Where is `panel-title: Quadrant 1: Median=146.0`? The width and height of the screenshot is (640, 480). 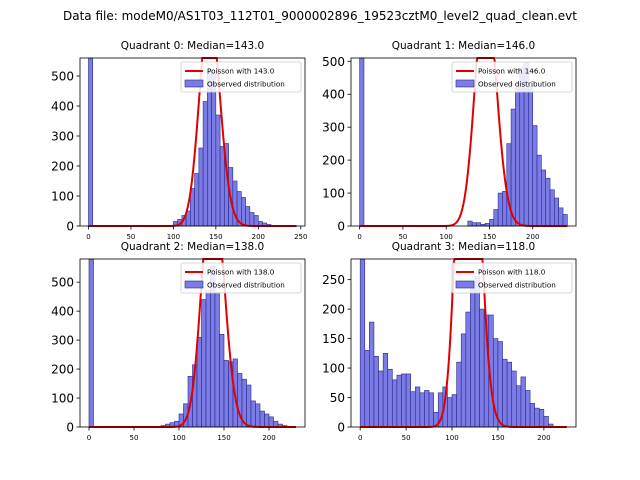
panel-title: Quadrant 1: Median=146.0 is located at coordinates (463, 46).